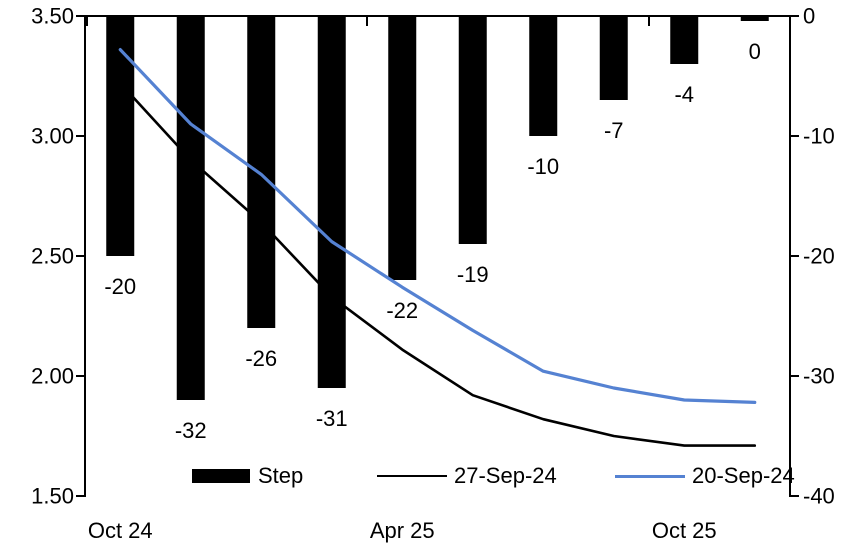 The height and width of the screenshot is (551, 852). I want to click on bar-data-label: -7, so click(614, 130).